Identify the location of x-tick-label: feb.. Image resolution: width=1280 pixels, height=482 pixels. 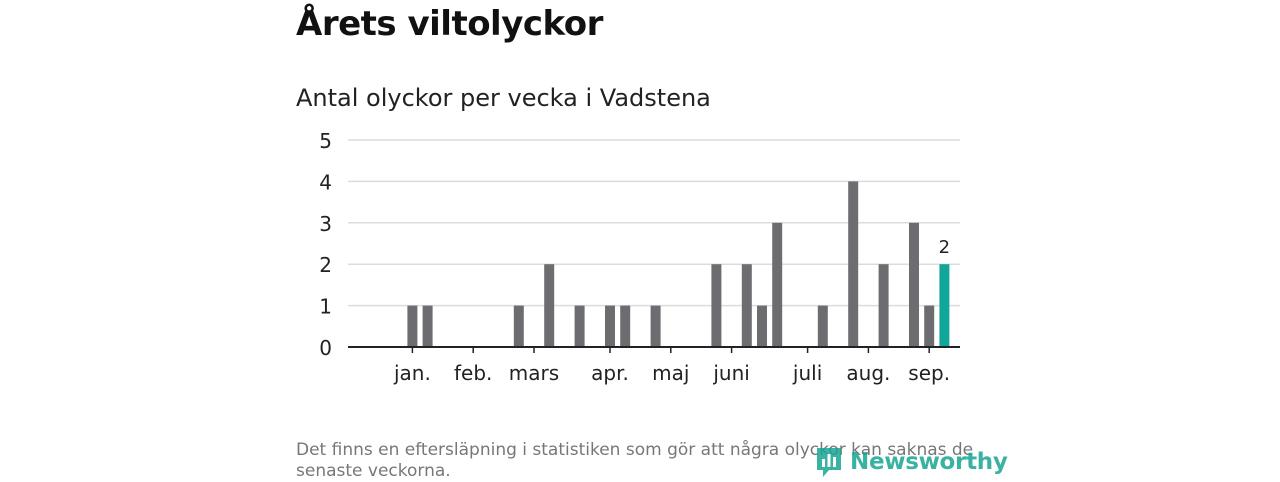
(473, 373).